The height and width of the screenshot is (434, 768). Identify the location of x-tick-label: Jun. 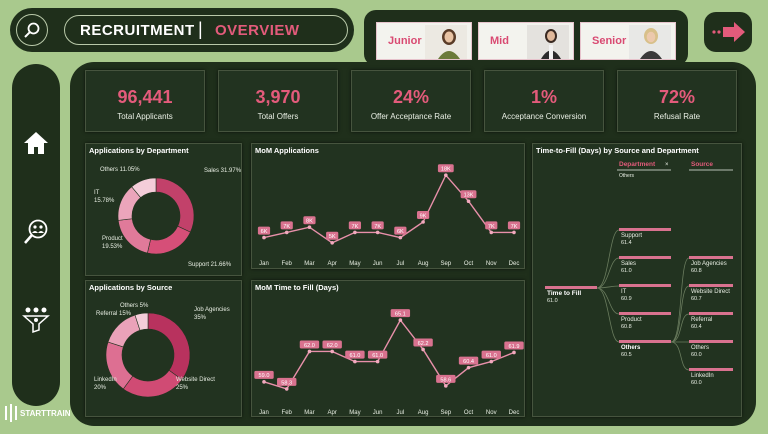
(378, 264).